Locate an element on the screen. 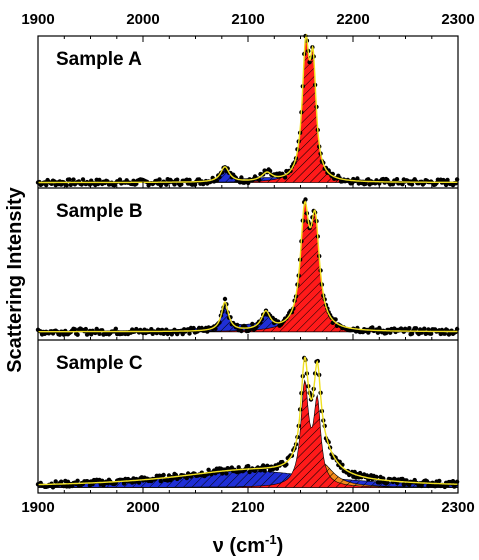 Image resolution: width=479 pixels, height=560 pixels. y-axis-title: Scattering Intensity is located at coordinates (15, 279).